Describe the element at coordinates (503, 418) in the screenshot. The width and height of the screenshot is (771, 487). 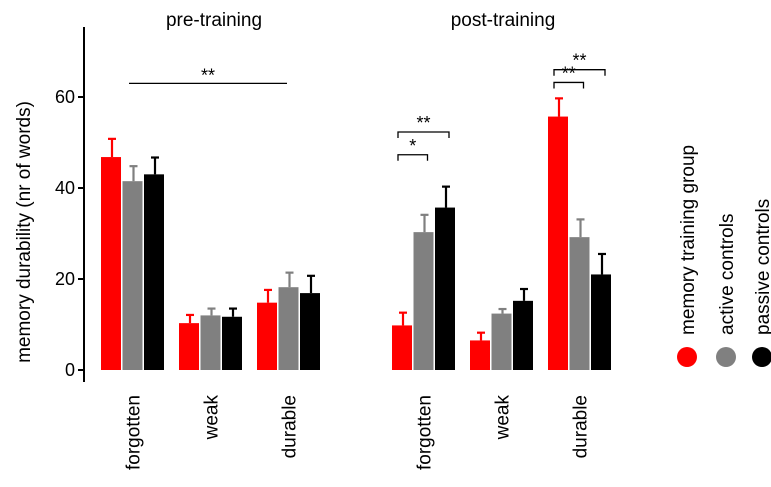
I see `category-label-1-weak: weak` at that location.